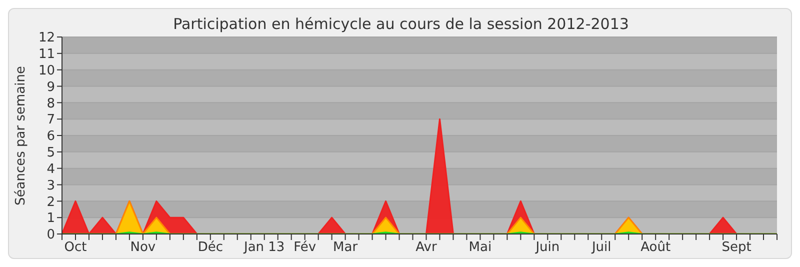 This screenshot has width=800, height=267. I want to click on y-tick-label: 0, so click(50, 235).